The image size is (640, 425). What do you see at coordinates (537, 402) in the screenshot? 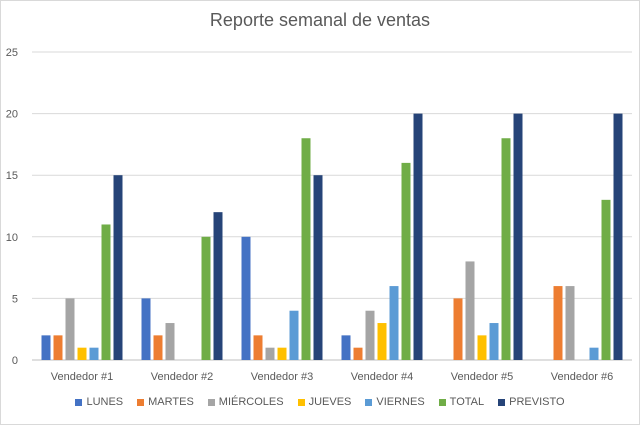
I see `legend-label: PREVISTO` at bounding box center [537, 402].